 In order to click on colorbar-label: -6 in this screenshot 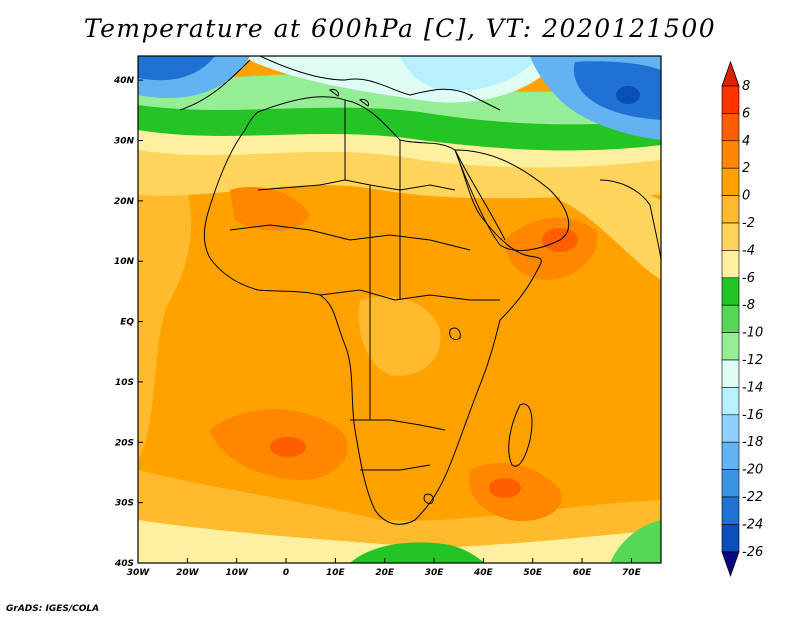, I will do `click(748, 278)`.